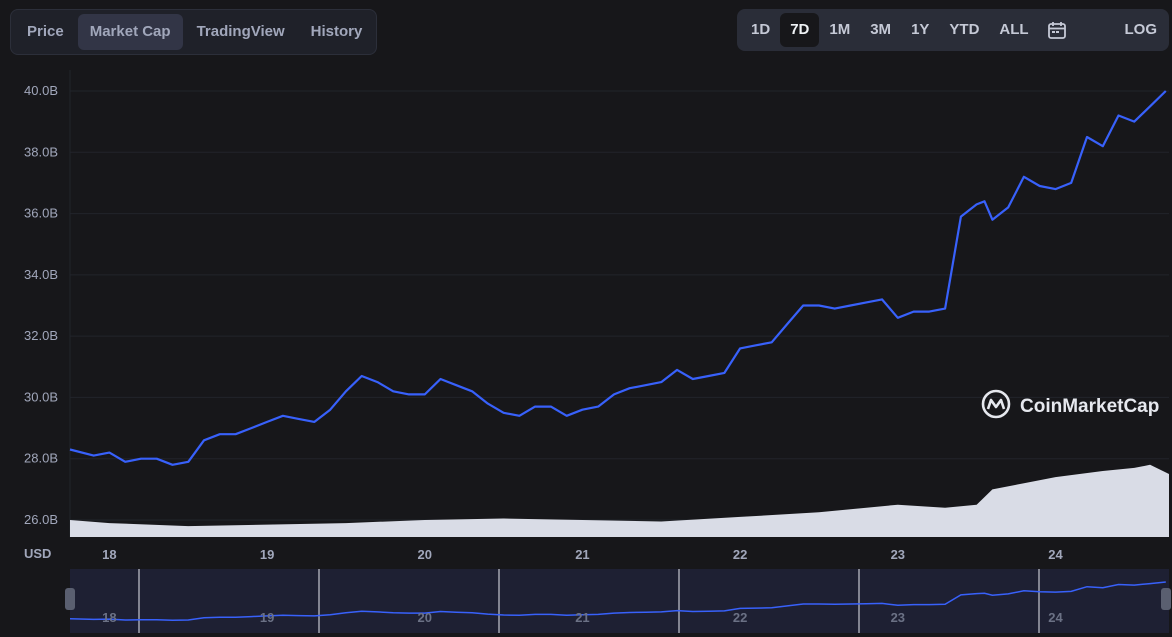 Image resolution: width=1172 pixels, height=637 pixels. Describe the element at coordinates (1014, 29) in the screenshot. I see `range-all-button: ALL` at that location.